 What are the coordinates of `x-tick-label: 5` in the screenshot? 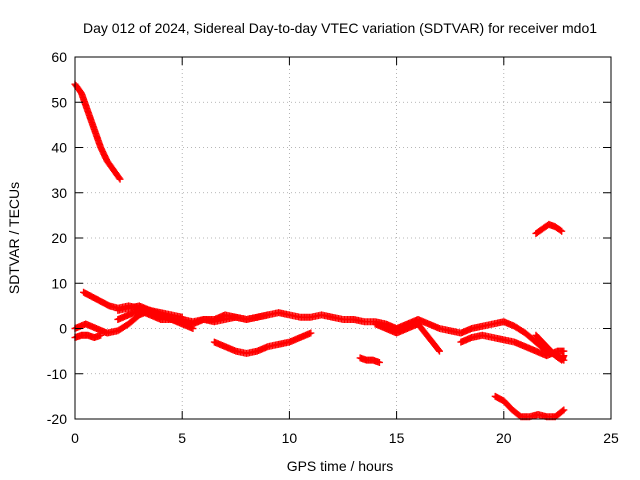 It's located at (182, 438).